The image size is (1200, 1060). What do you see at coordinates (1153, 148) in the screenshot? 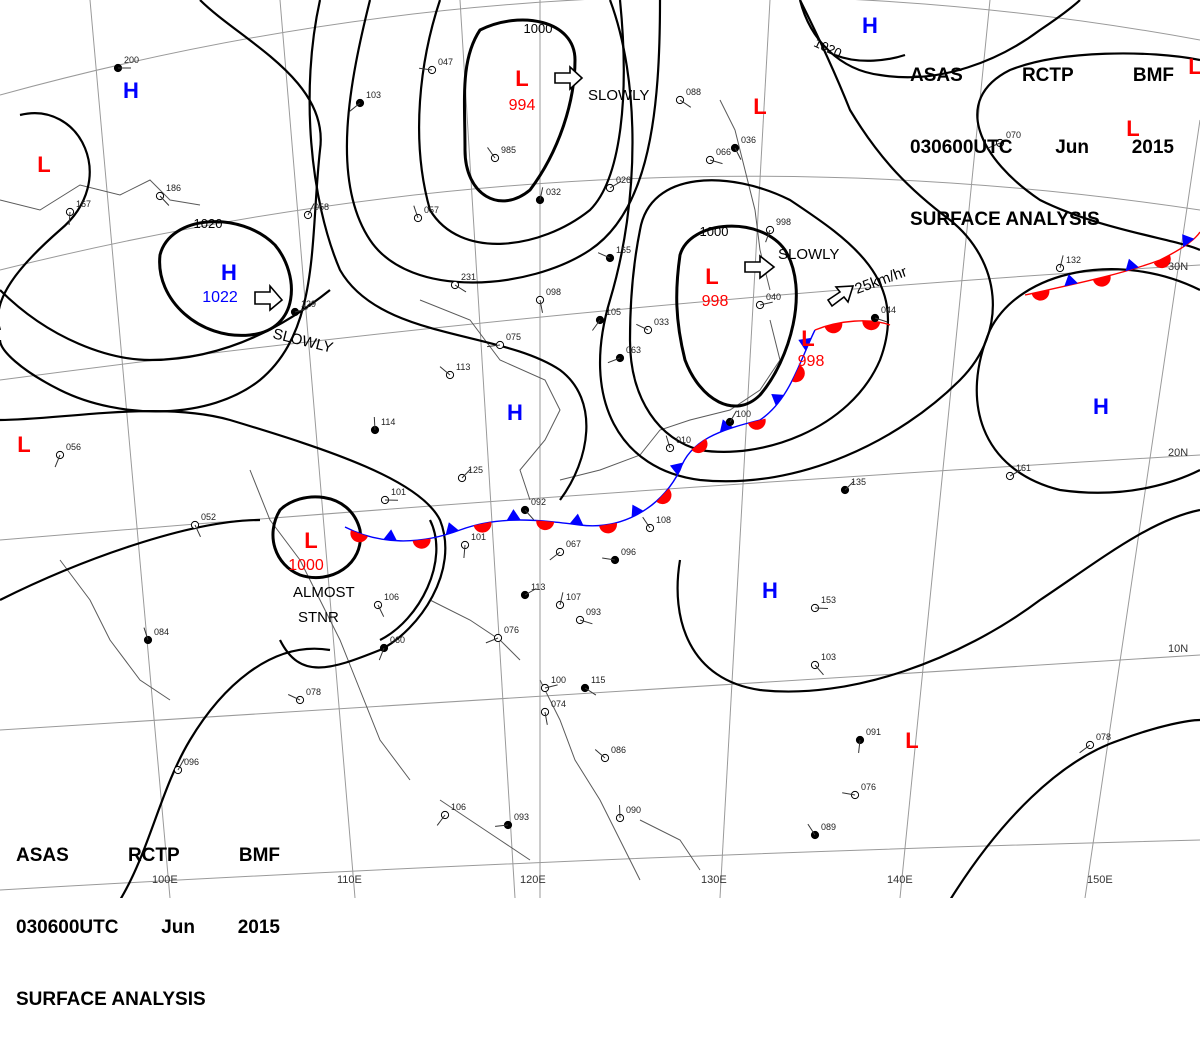
I see `header-year: 2015` at bounding box center [1153, 148].